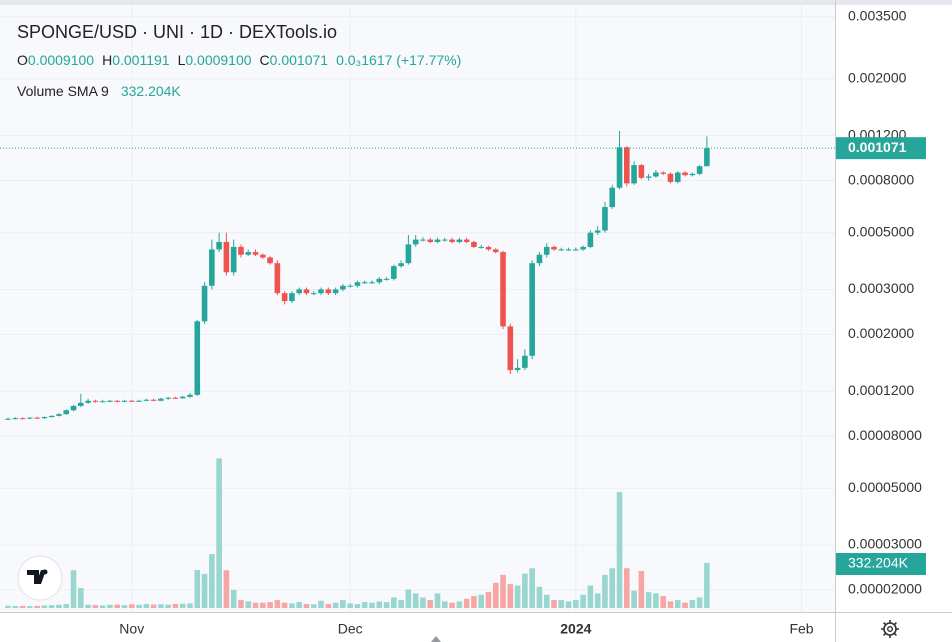  What do you see at coordinates (350, 629) in the screenshot?
I see `x-tick-label: Dec` at bounding box center [350, 629].